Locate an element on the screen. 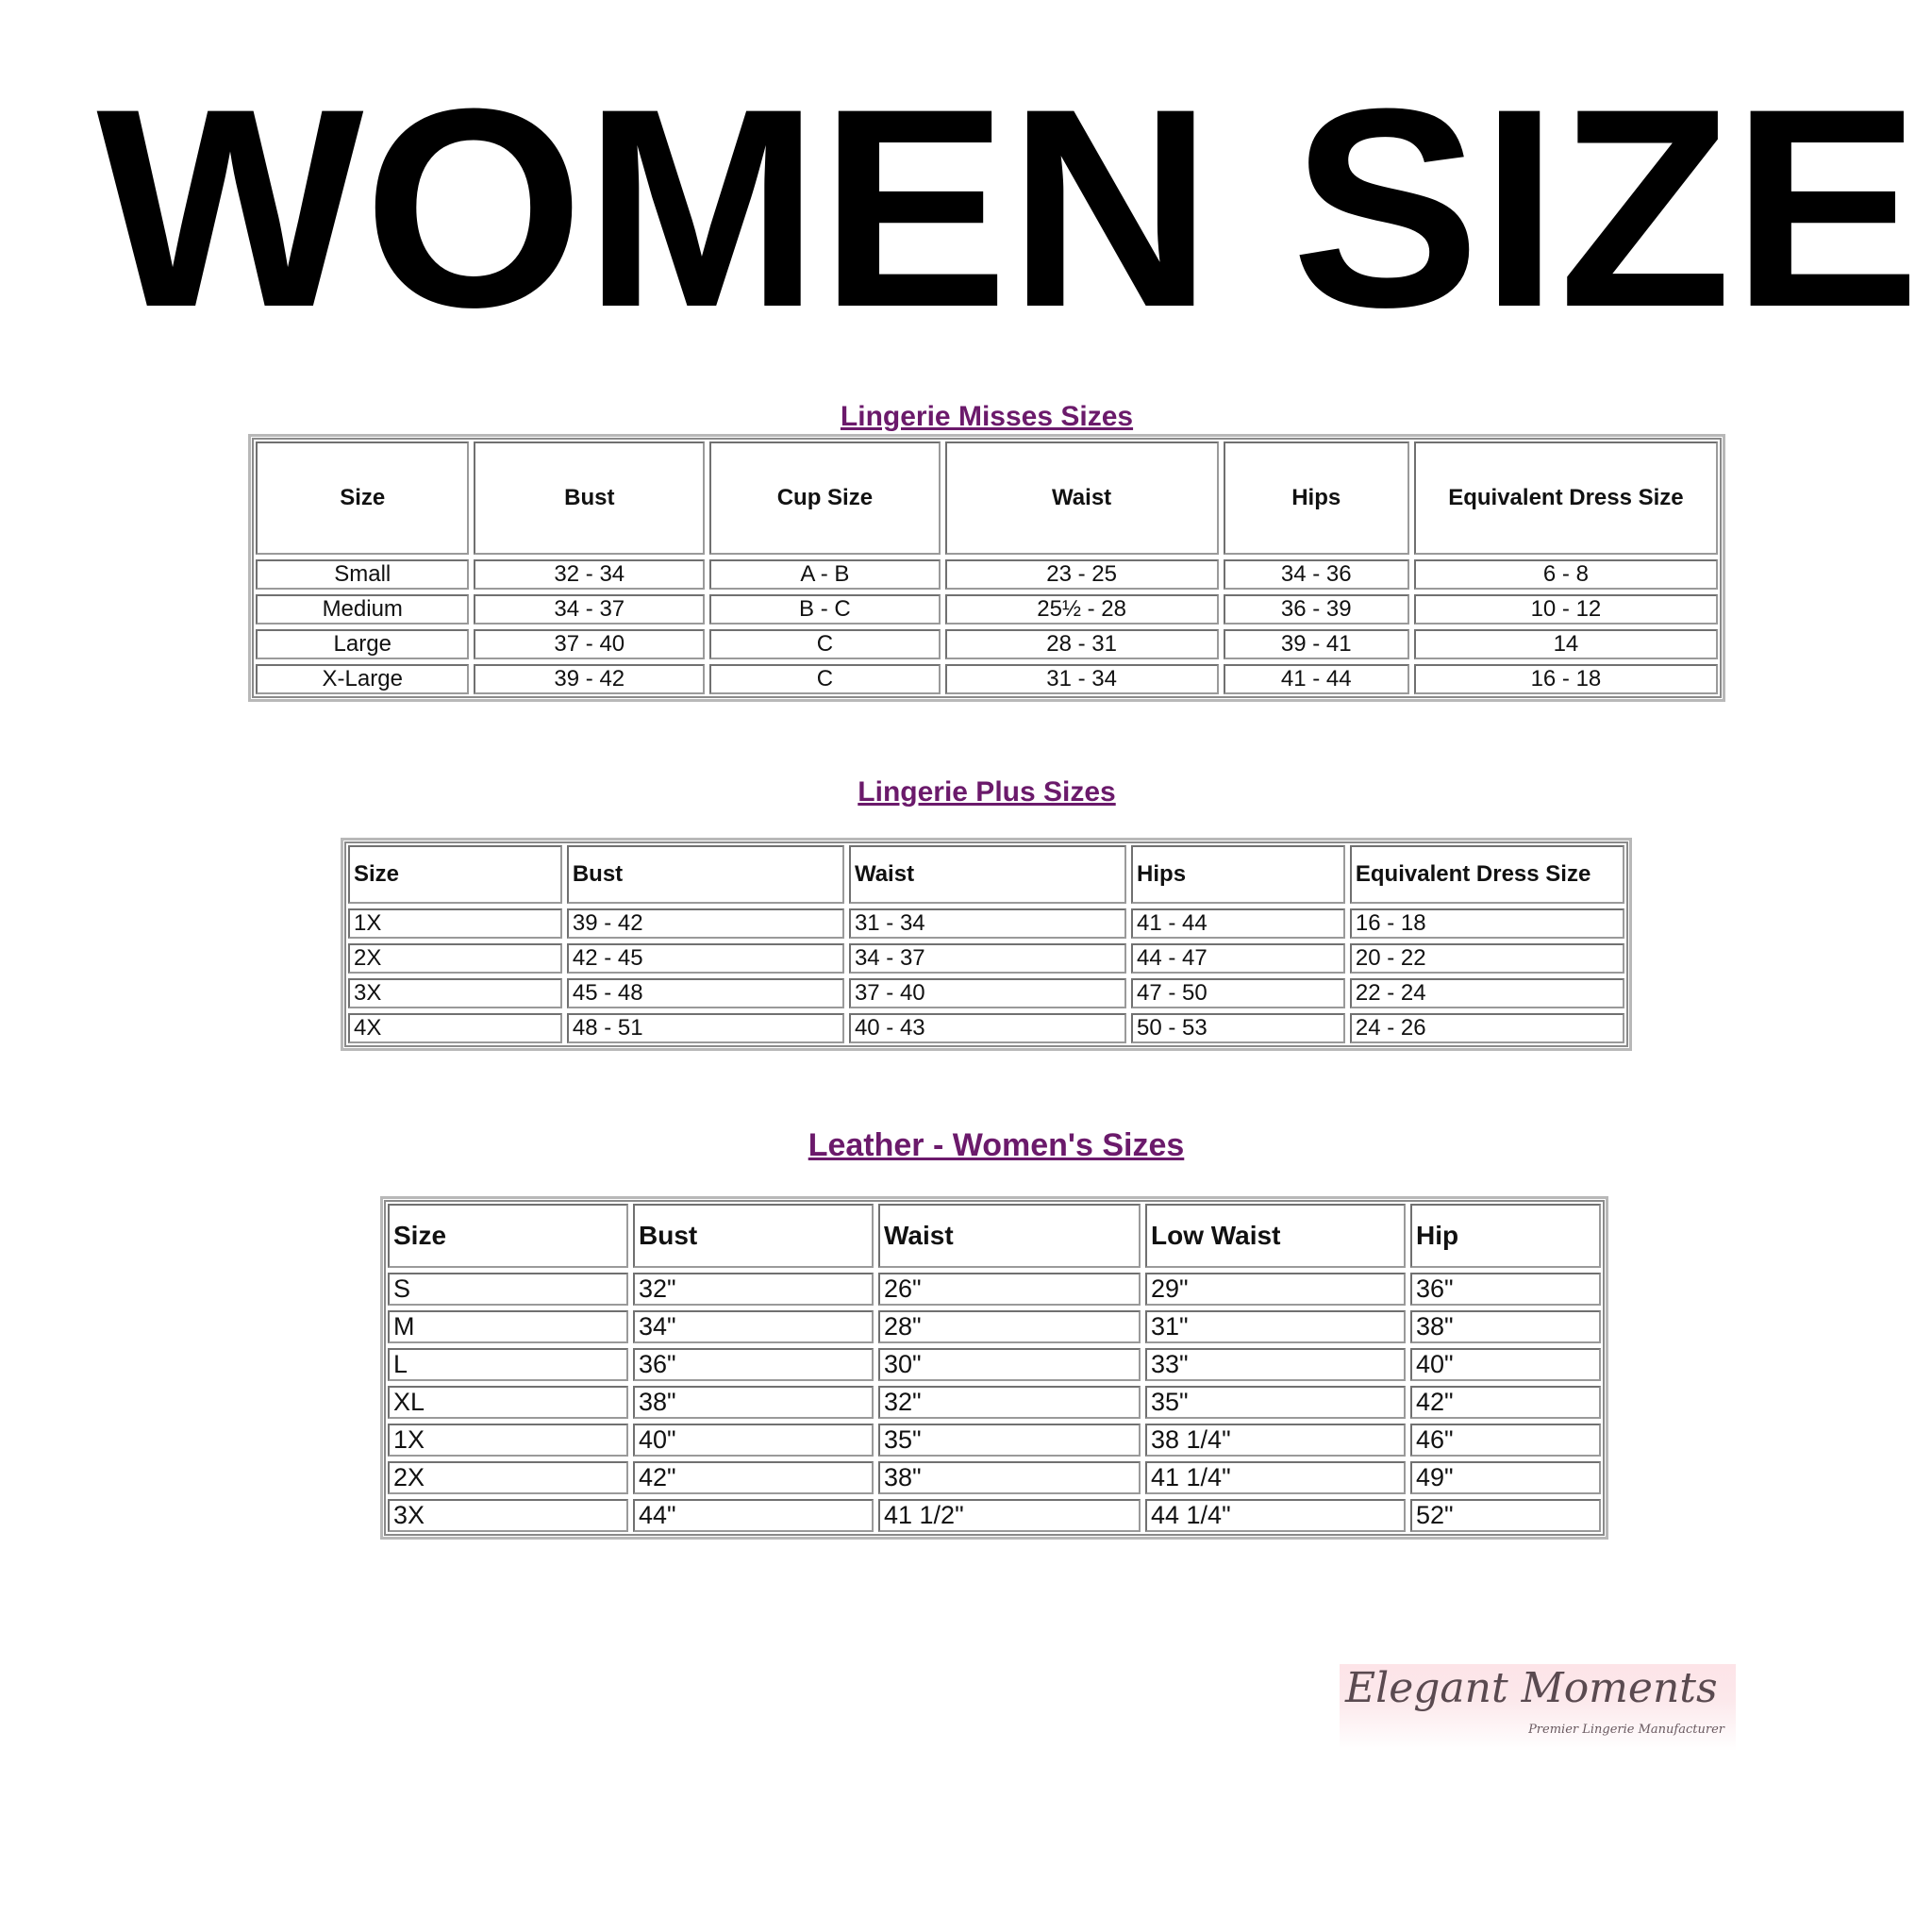 This screenshot has height=1932, width=1932. table-cell: 45 - 48 is located at coordinates (705, 993).